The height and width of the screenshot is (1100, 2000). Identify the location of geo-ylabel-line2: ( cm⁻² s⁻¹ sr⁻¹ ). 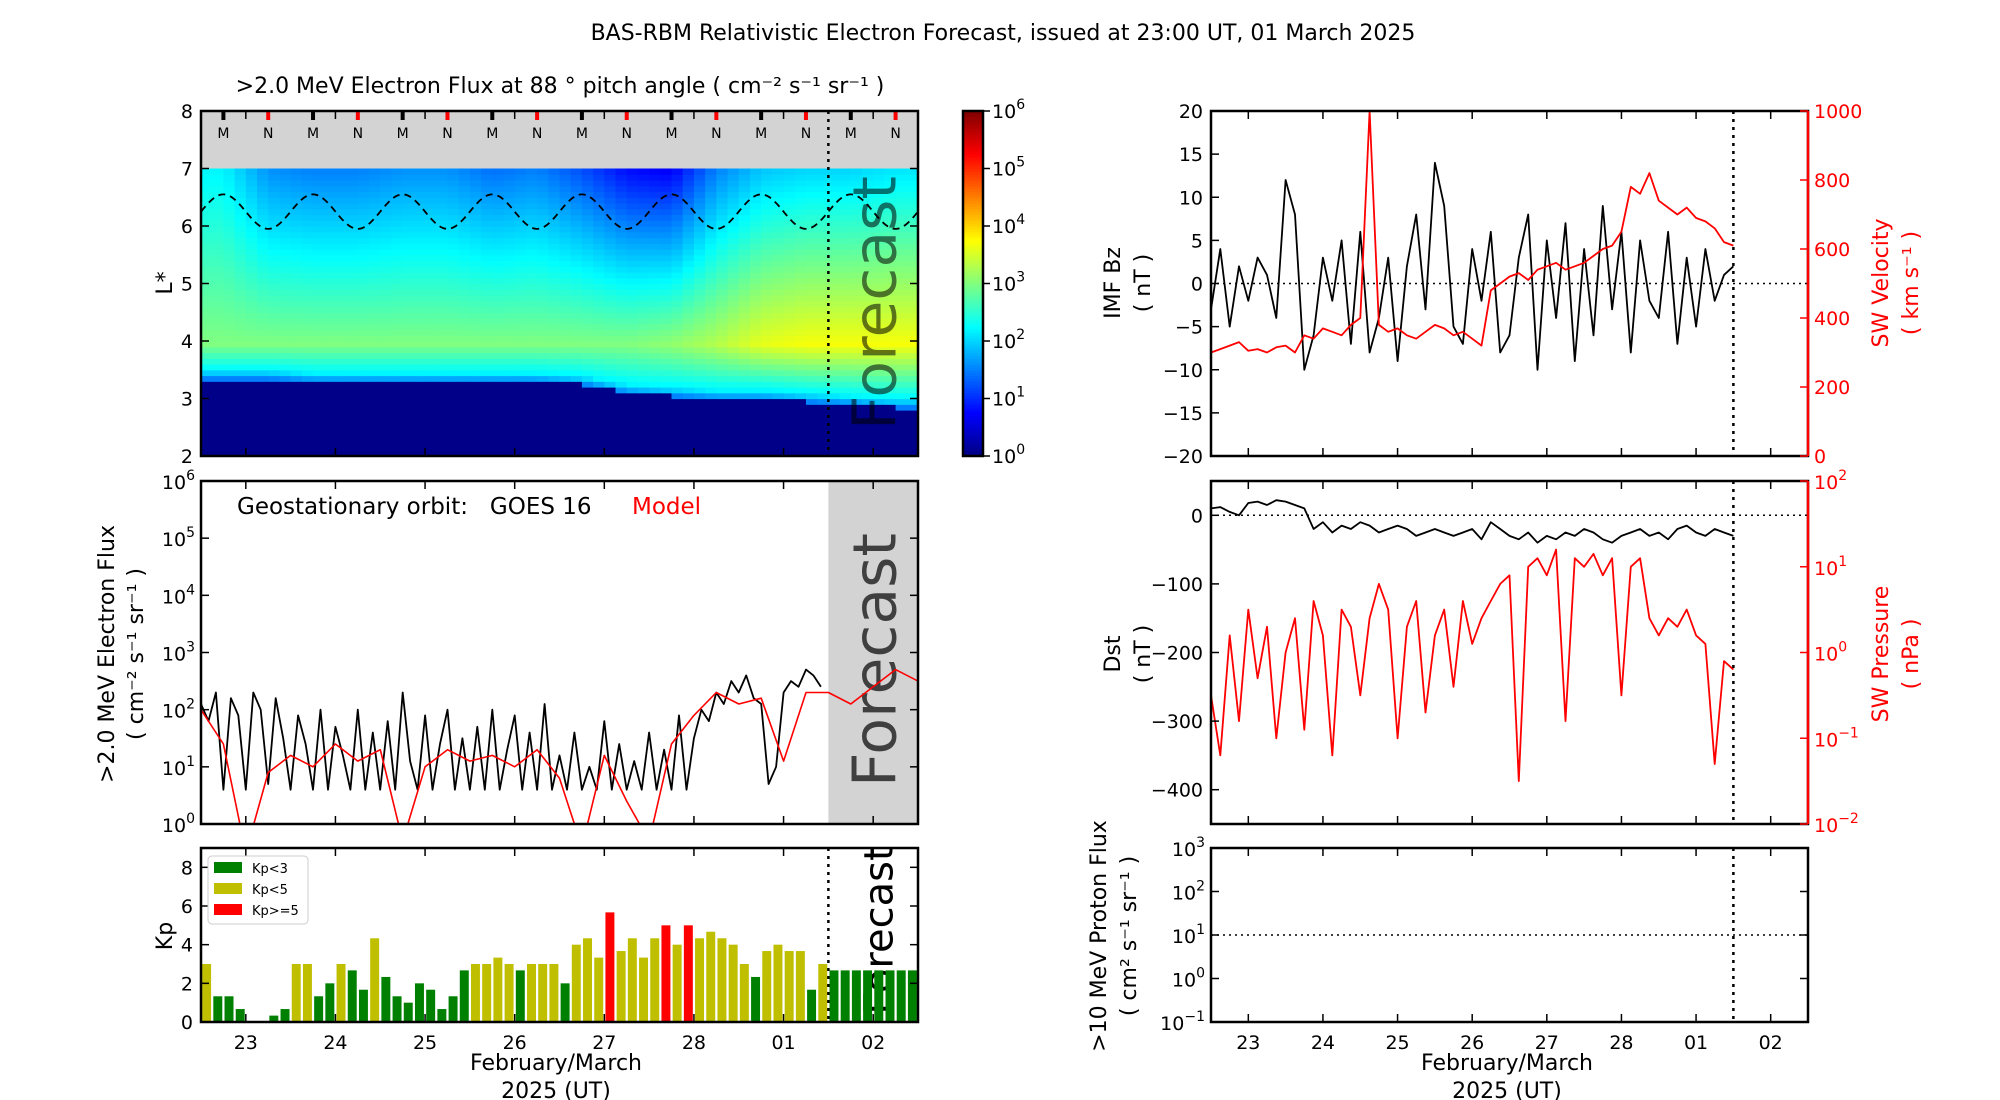
(136, 654).